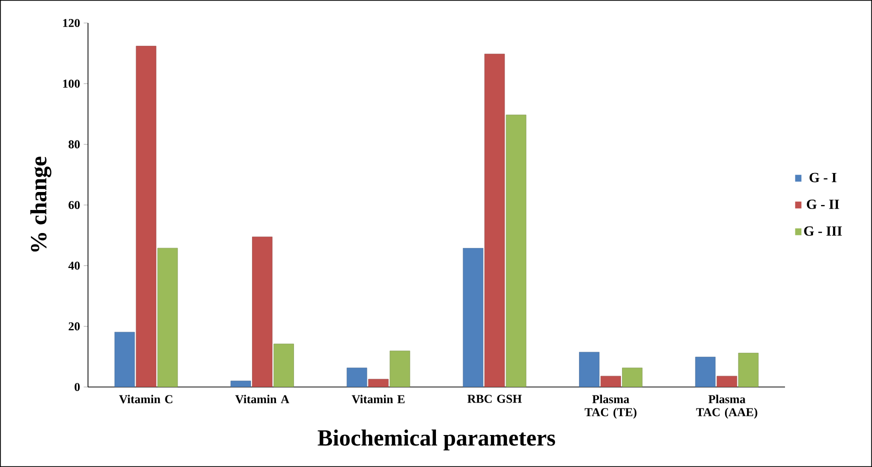 The height and width of the screenshot is (467, 872). I want to click on y-tick-label: 60, so click(74, 205).